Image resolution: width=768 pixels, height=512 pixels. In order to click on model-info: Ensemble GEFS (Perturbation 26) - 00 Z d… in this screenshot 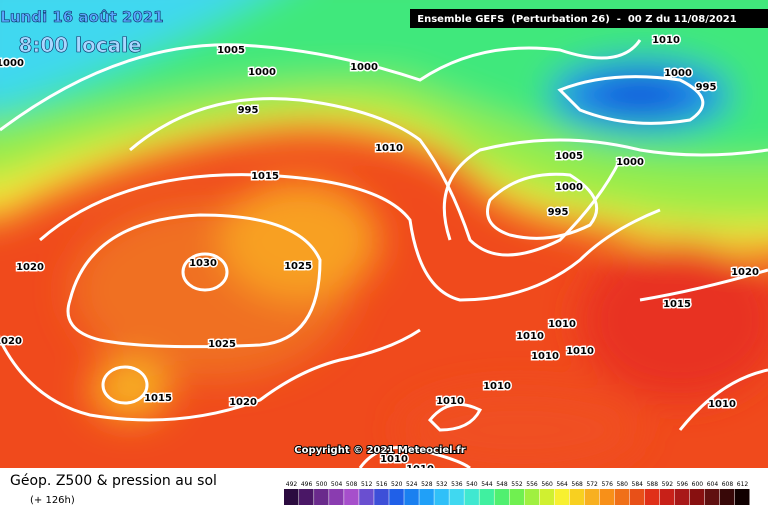, I will do `click(576, 19)`.